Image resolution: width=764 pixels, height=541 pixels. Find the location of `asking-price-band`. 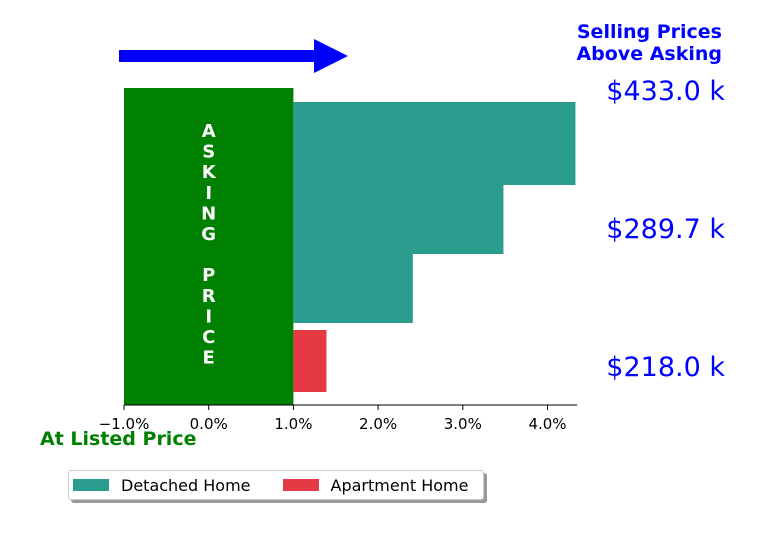

asking-price-band is located at coordinates (209, 246).